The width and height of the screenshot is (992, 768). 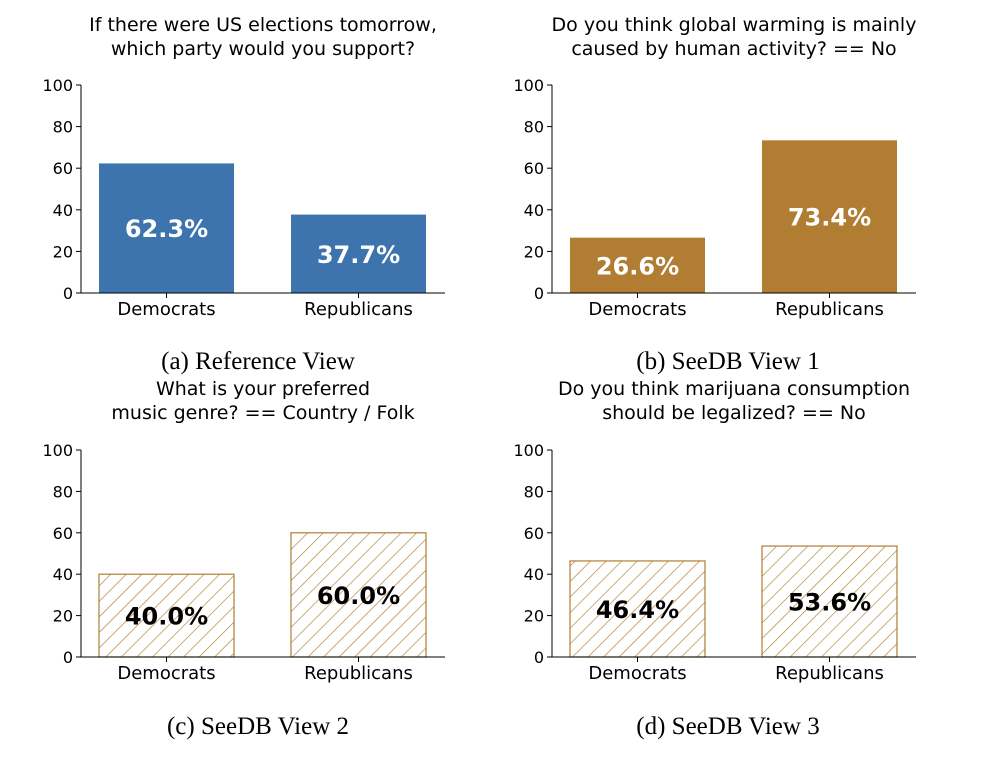 What do you see at coordinates (539, 293) in the screenshot?
I see `y-tick-label-b-0: 0` at bounding box center [539, 293].